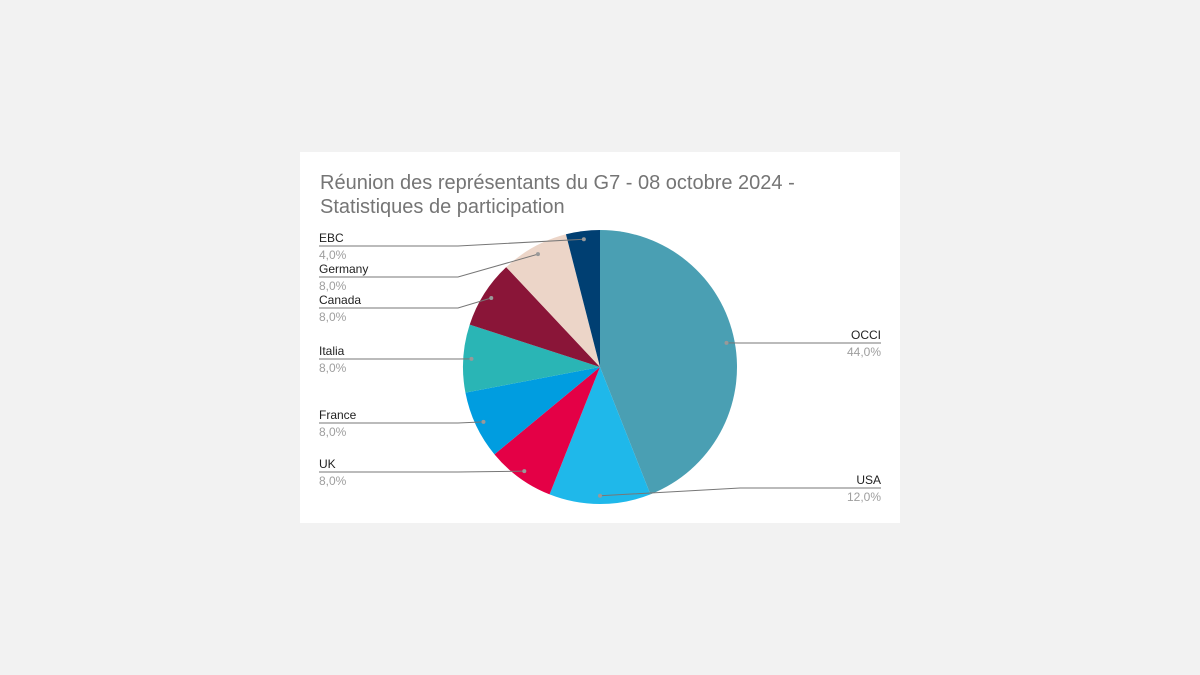 This screenshot has height=675, width=1200. I want to click on pie-slice-canada, so click(534, 317).